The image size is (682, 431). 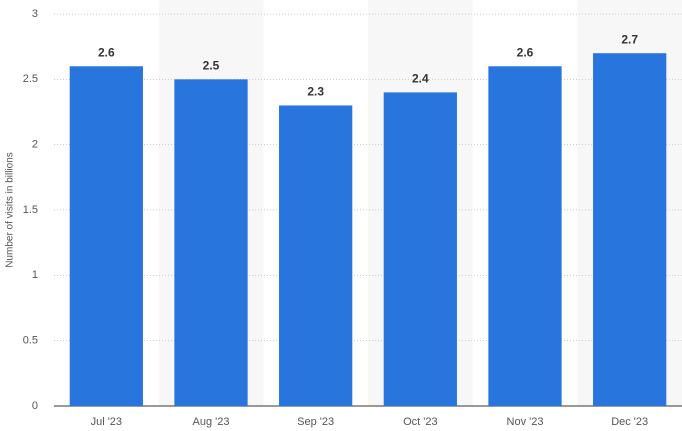 I want to click on x-tick-label: Sep '23, so click(x=315, y=422).